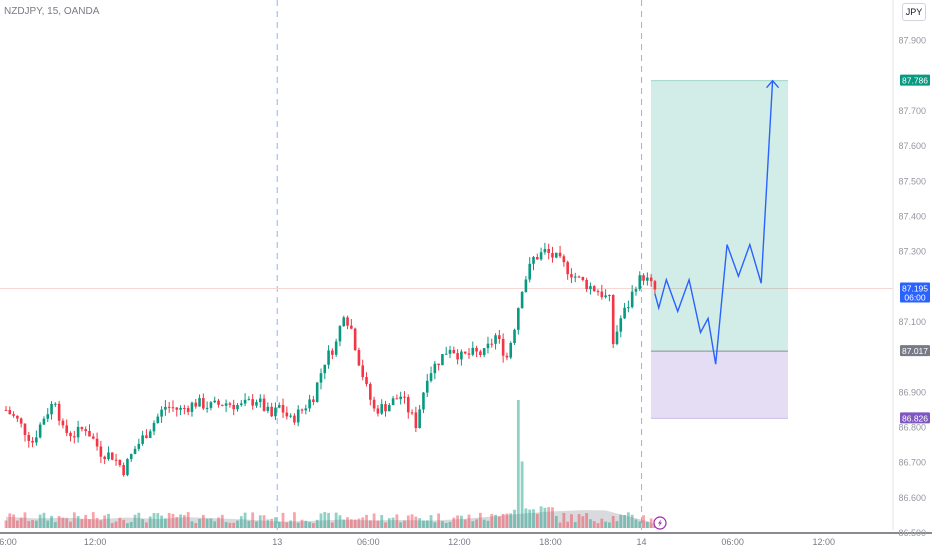 Image resolution: width=932 pixels, height=555 pixels. What do you see at coordinates (912, 41) in the screenshot?
I see `price-tick-label: 87.900` at bounding box center [912, 41].